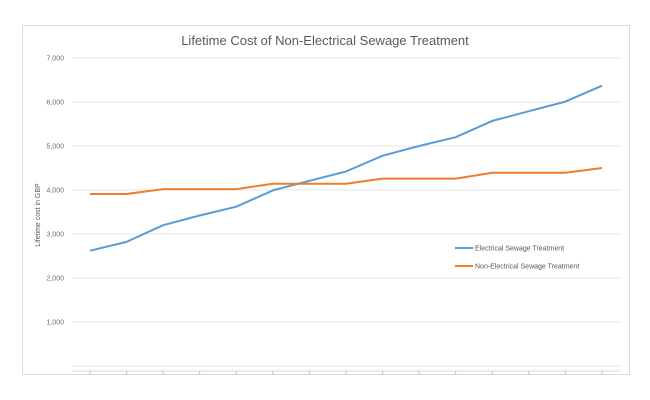 The image size is (650, 400). I want to click on x-axis, so click(346, 372).